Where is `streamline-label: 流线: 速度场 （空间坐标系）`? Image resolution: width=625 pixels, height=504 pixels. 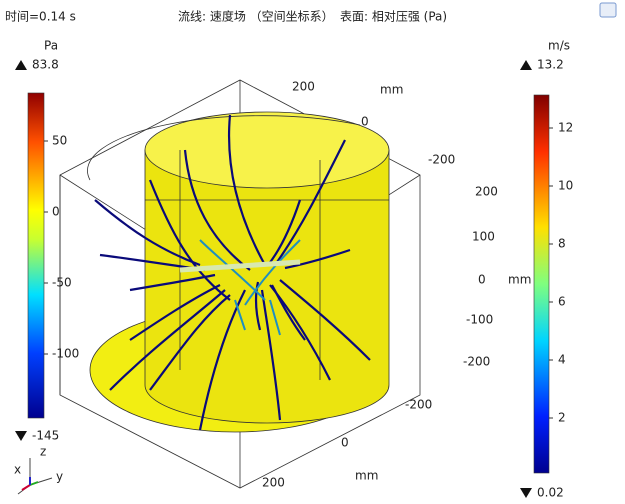
streamline-label: 流线: 速度场 （空间坐标系） is located at coordinates (256, 16).